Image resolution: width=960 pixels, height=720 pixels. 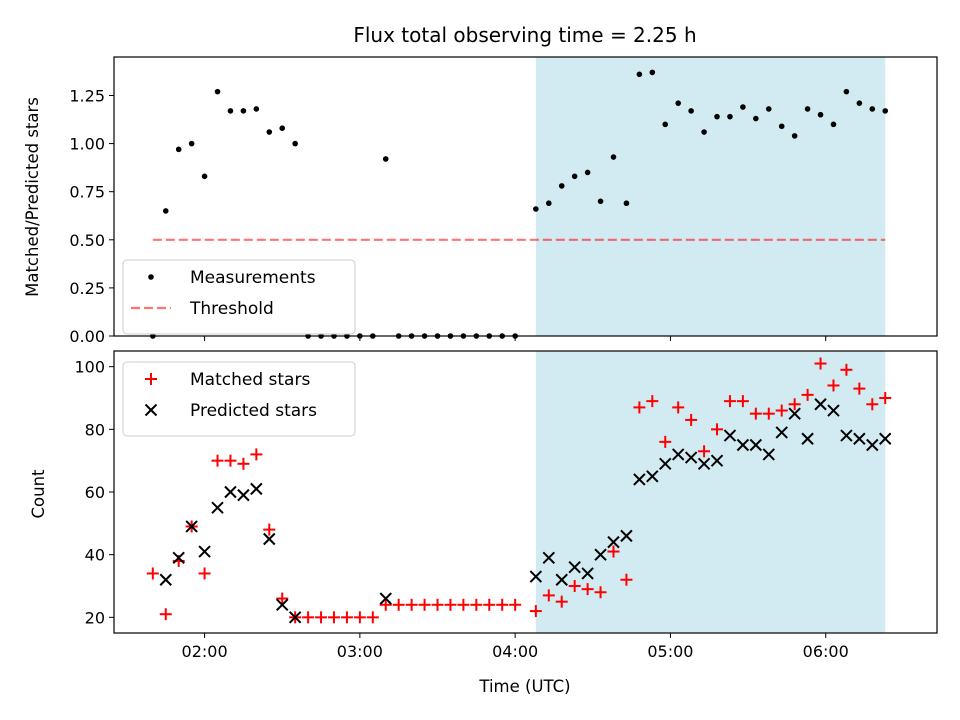 I want to click on ratio-legend, so click(x=239, y=297).